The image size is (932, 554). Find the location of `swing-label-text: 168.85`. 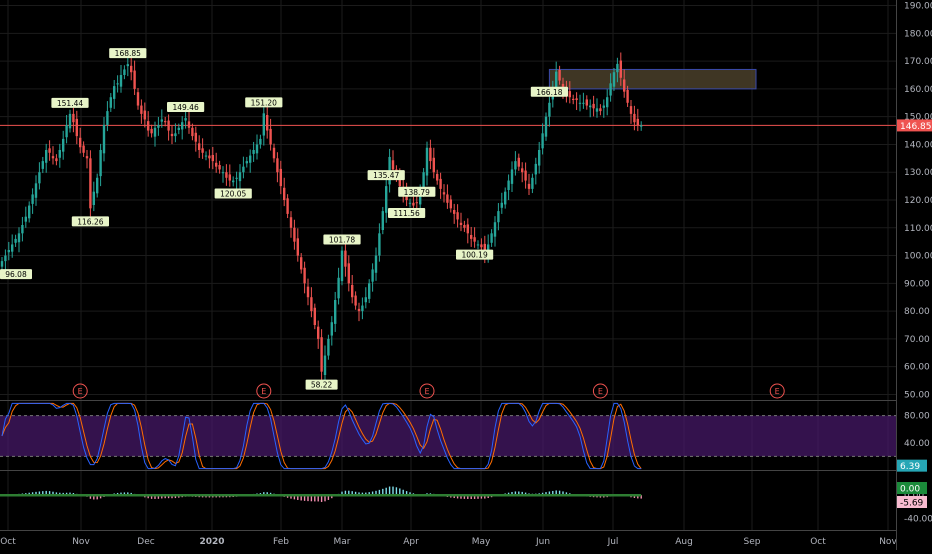

swing-label-text: 168.85 is located at coordinates (128, 53).